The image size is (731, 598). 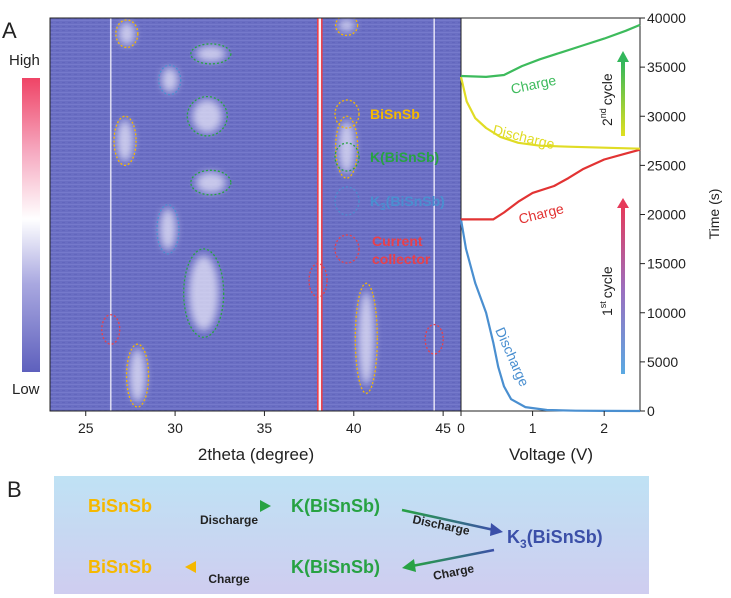 What do you see at coordinates (662, 362) in the screenshot?
I see `y-tick-label: 5000` at bounding box center [662, 362].